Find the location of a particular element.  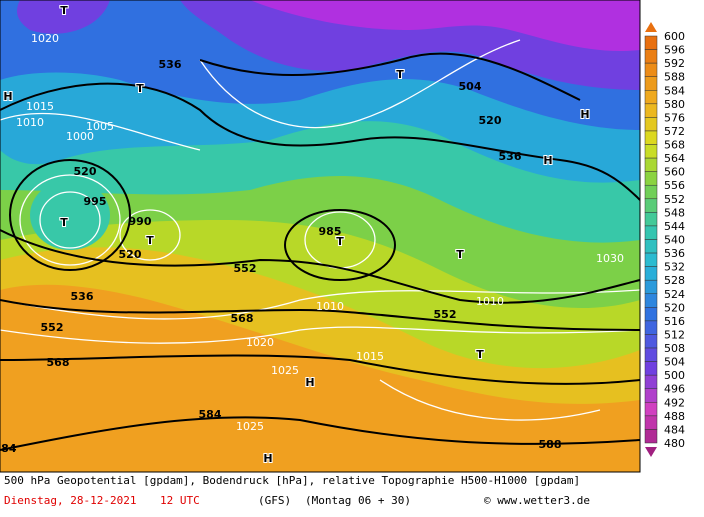

map-label: 990 is located at coordinates (140, 221).